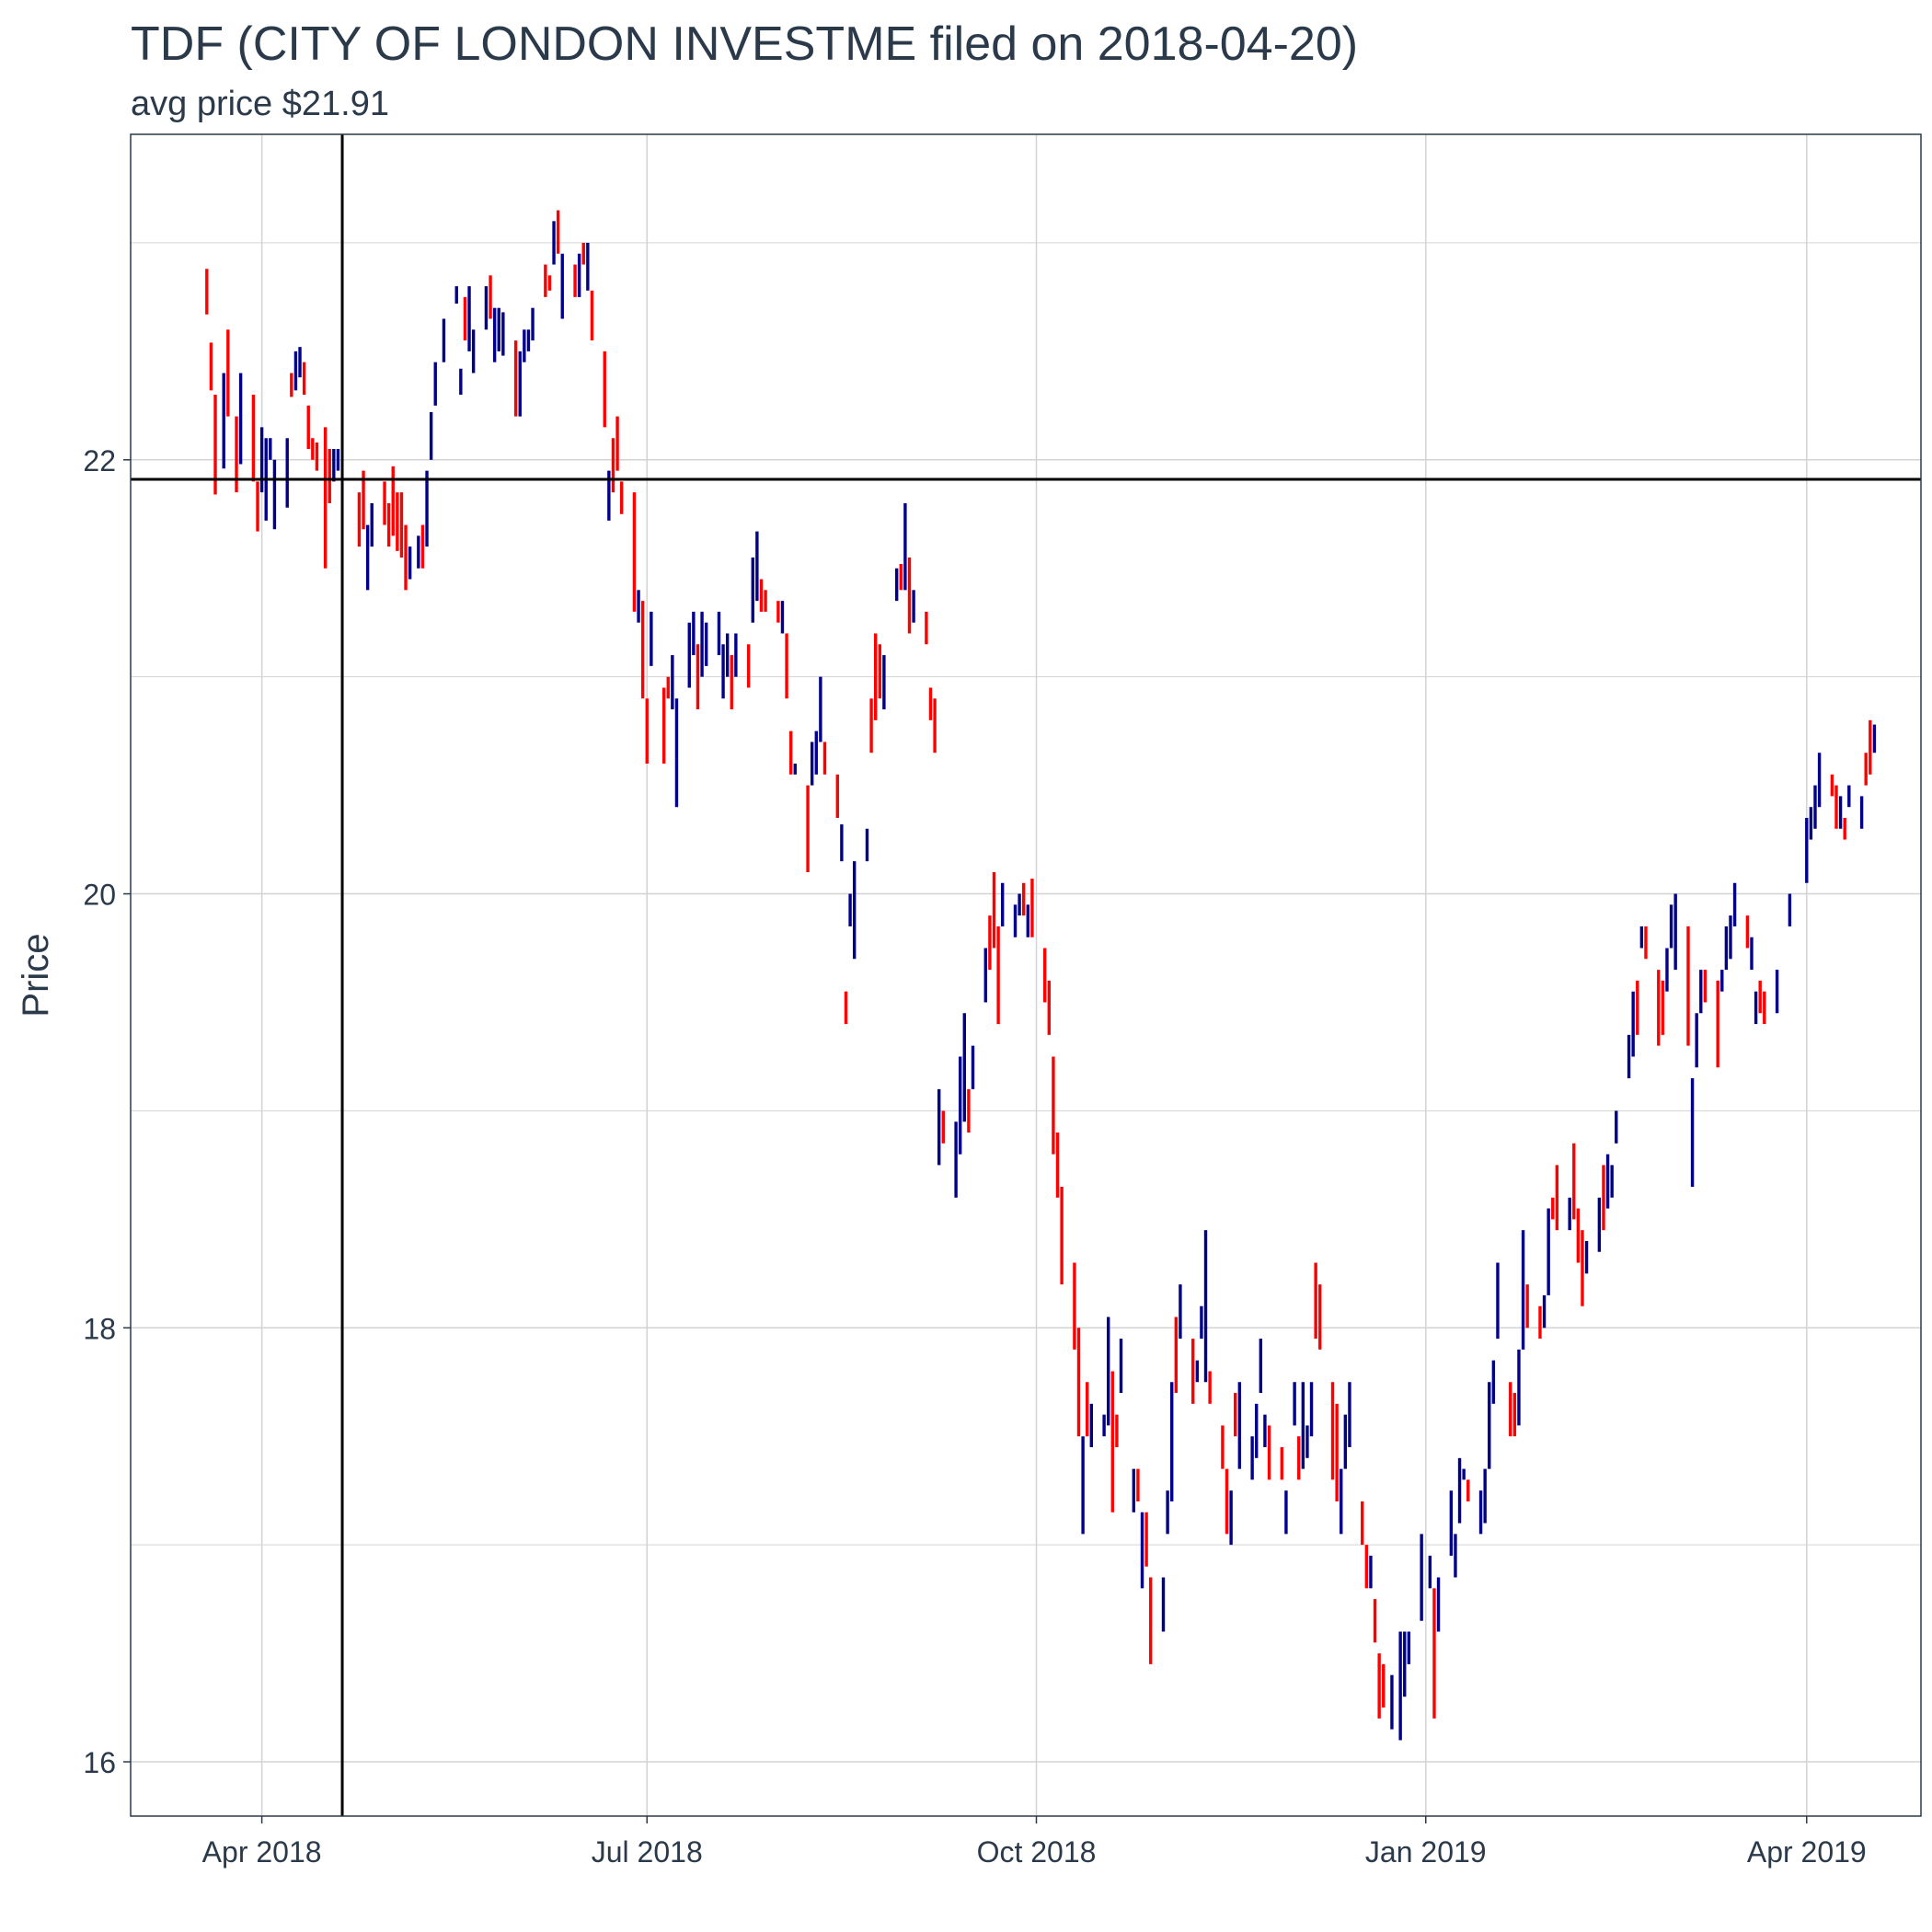  Describe the element at coordinates (1807, 1852) in the screenshot. I see `x-tick-label: Apr 2019` at that location.